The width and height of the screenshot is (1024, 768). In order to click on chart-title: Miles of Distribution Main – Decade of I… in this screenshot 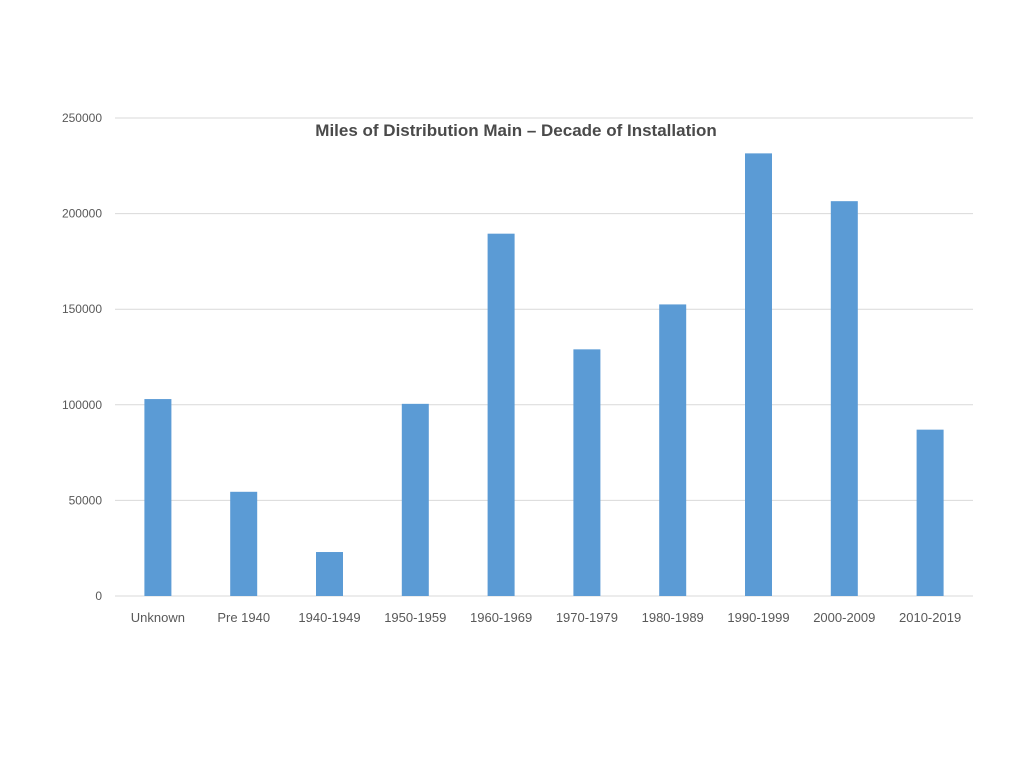, I will do `click(515, 130)`.